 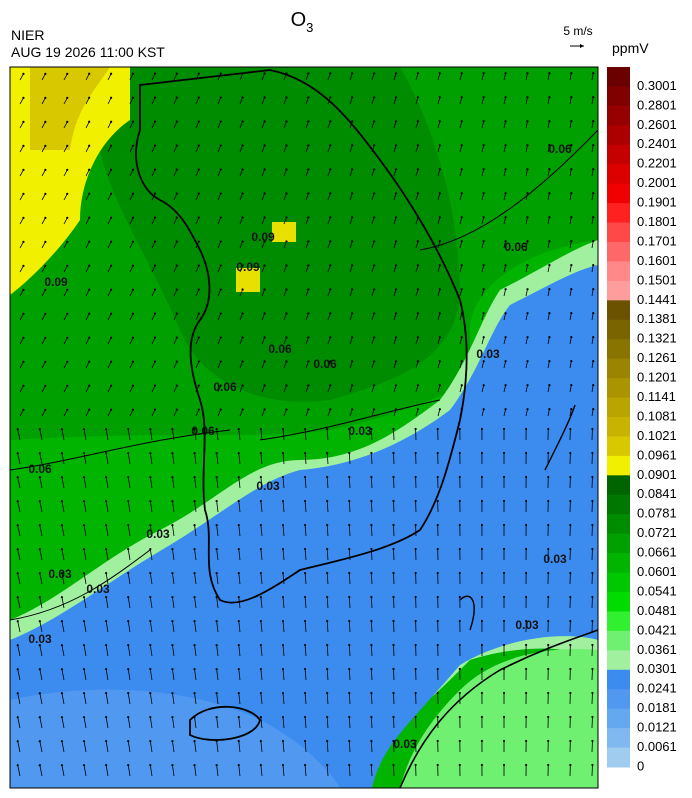 I want to click on contour-label: 0.03, so click(x=98, y=589).